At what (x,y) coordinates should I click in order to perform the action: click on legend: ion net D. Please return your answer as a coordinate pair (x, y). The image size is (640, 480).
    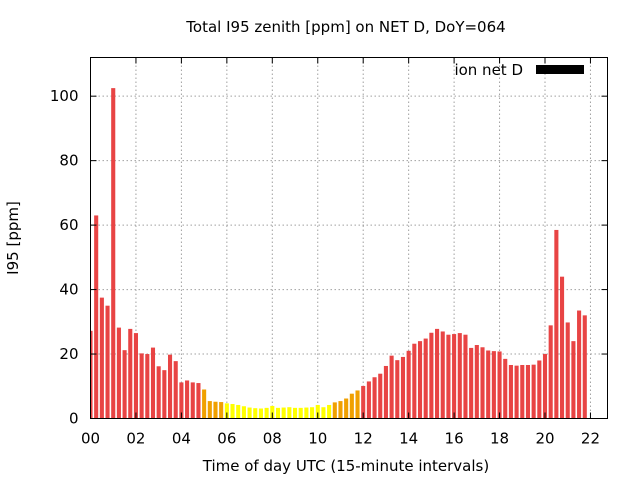
    Looking at the image, I should click on (519, 70).